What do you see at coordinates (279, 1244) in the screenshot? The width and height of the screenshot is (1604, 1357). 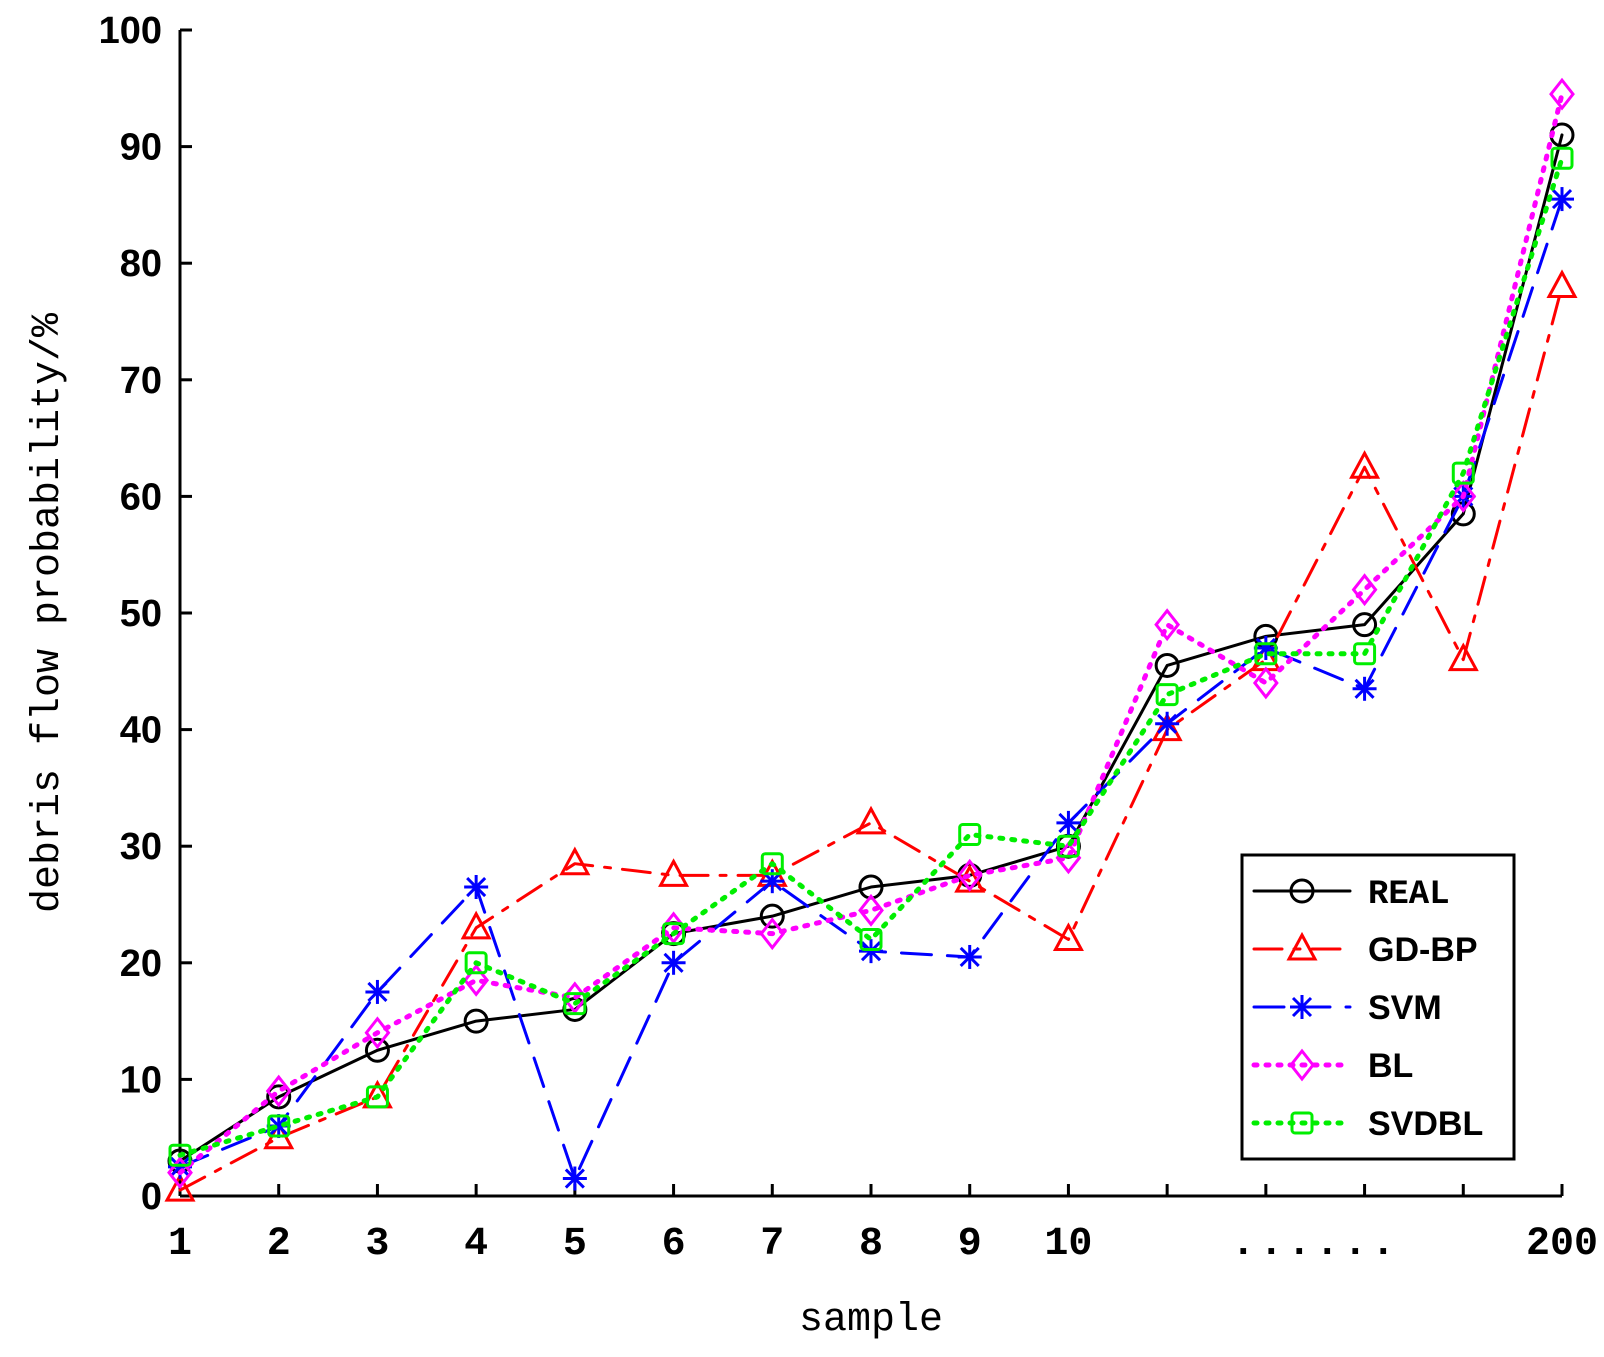 I see `x-tick-label: 2` at bounding box center [279, 1244].